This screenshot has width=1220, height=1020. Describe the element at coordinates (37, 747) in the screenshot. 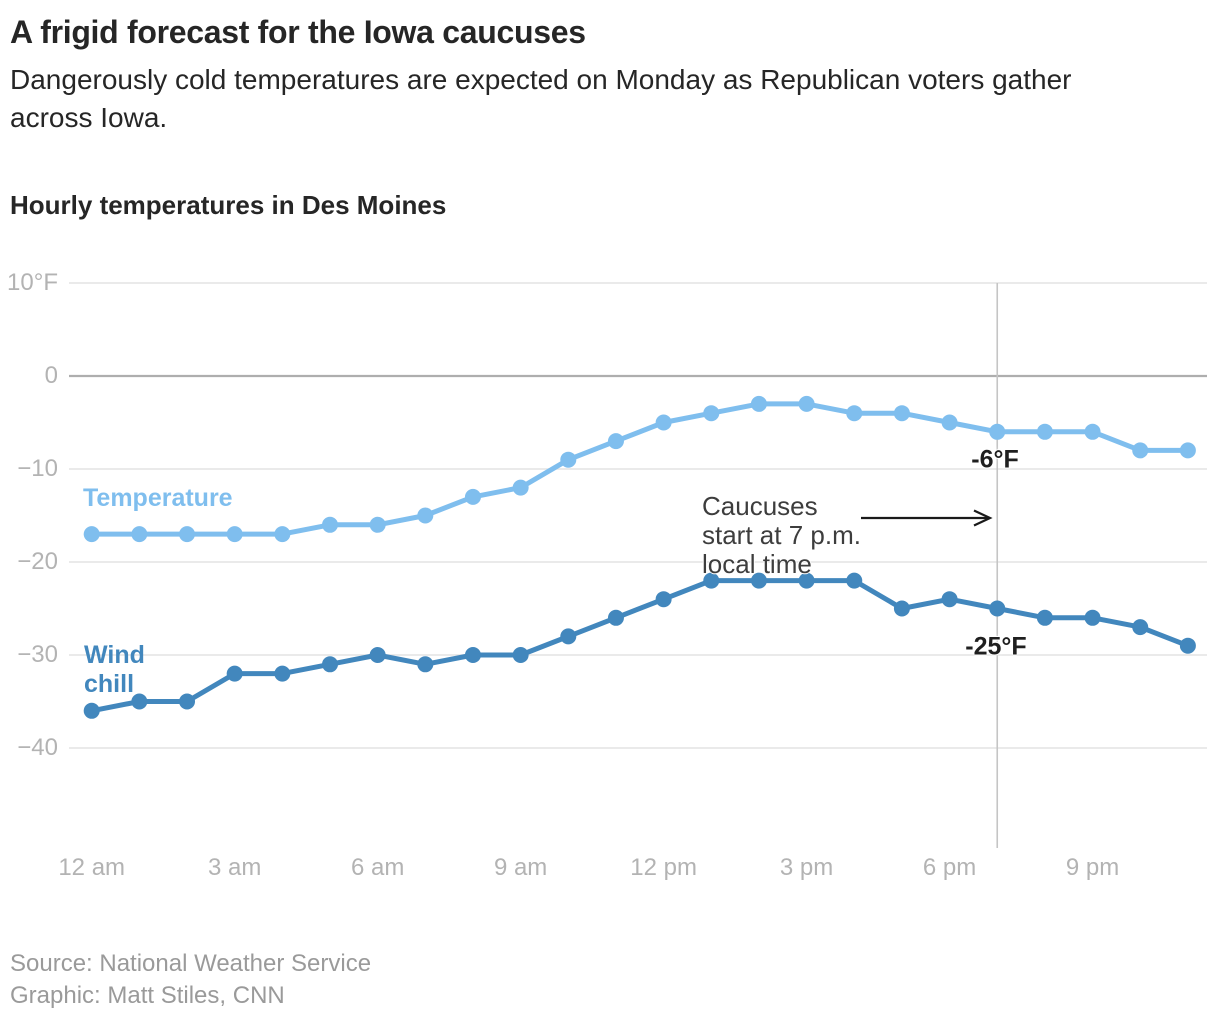

I see `y-tick-label: −40` at that location.